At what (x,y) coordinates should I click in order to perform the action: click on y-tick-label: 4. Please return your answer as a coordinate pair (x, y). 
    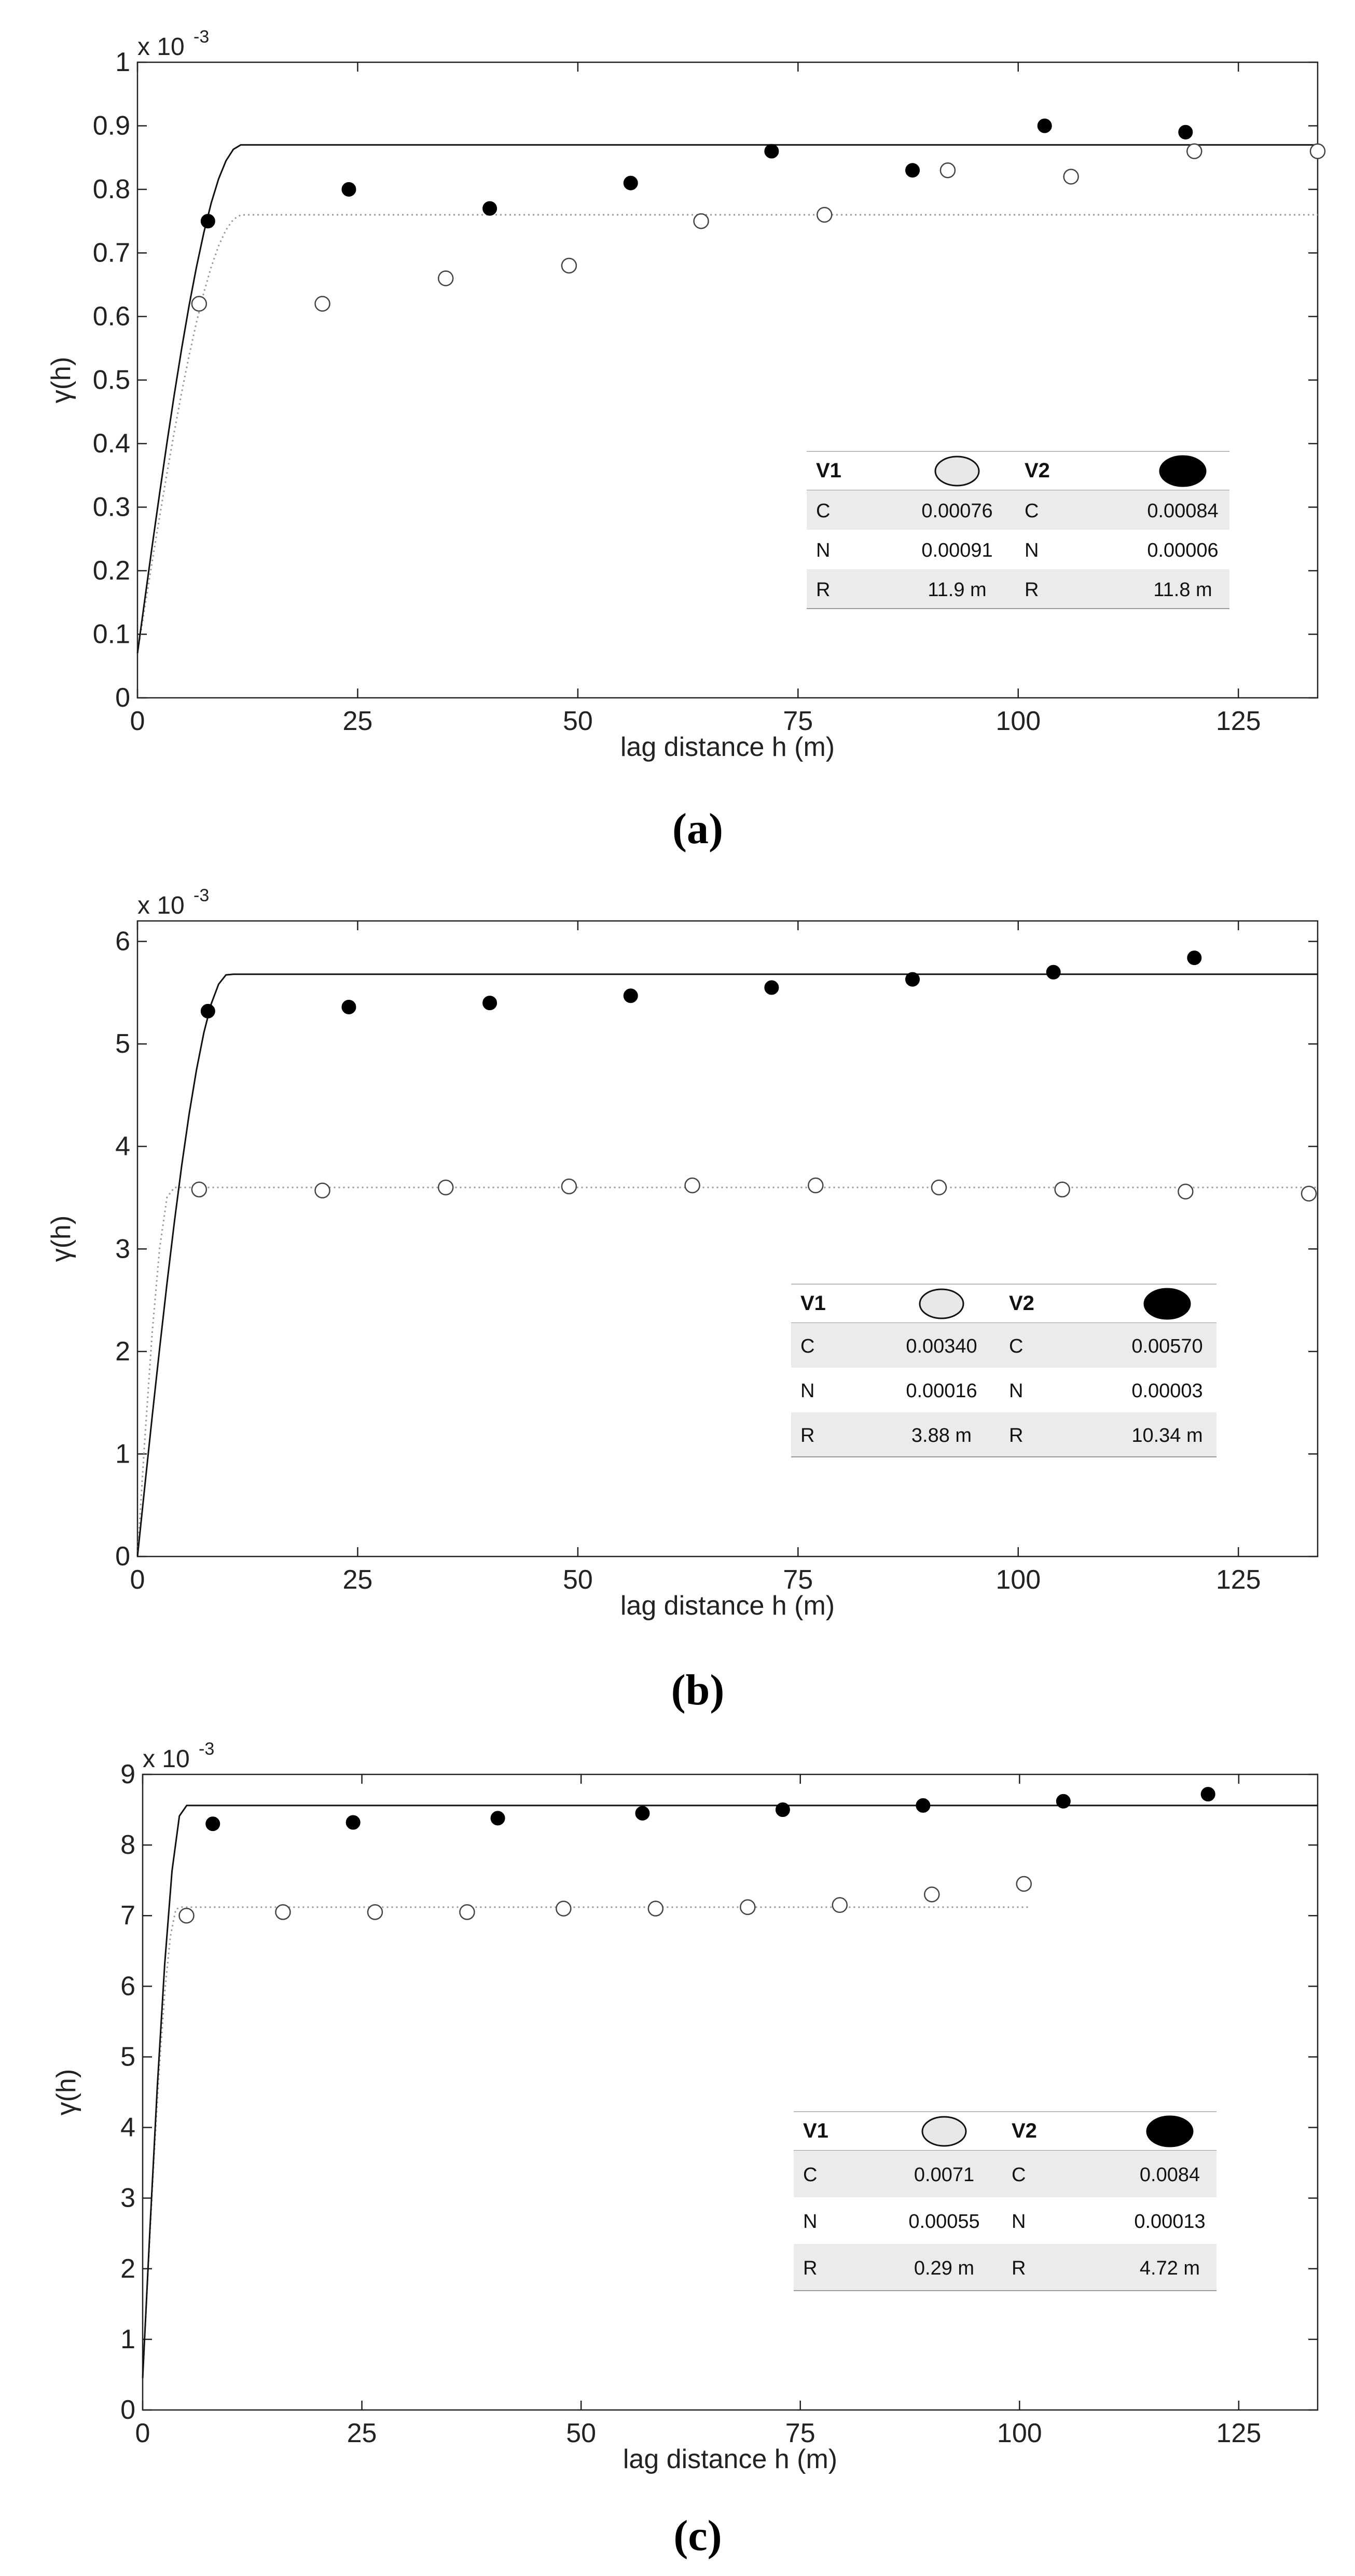
    Looking at the image, I should click on (127, 2128).